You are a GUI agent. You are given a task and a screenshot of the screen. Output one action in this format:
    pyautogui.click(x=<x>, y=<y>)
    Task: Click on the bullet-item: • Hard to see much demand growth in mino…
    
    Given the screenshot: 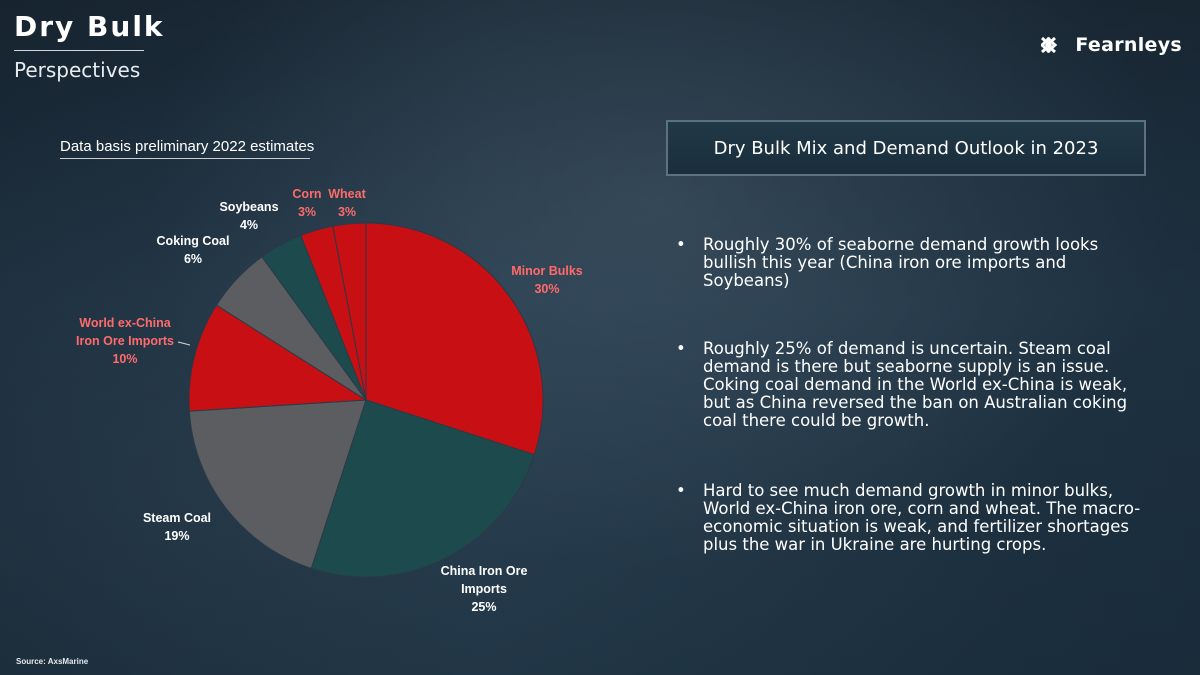 What is the action you would take?
    pyautogui.click(x=911, y=518)
    